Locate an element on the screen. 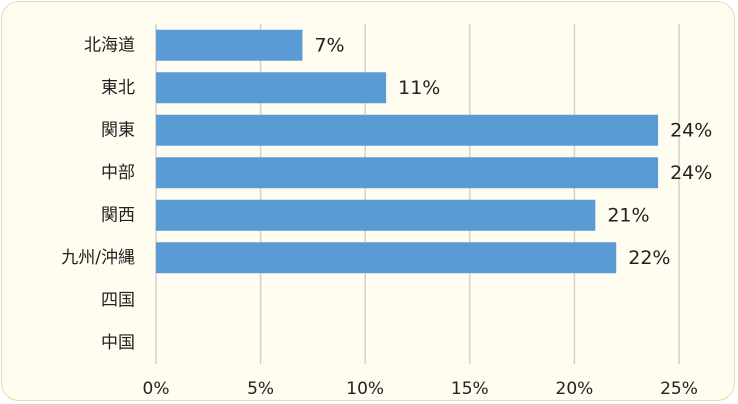 Image resolution: width=738 pixels, height=404 pixels. category-label: 中国 is located at coordinates (118, 343).